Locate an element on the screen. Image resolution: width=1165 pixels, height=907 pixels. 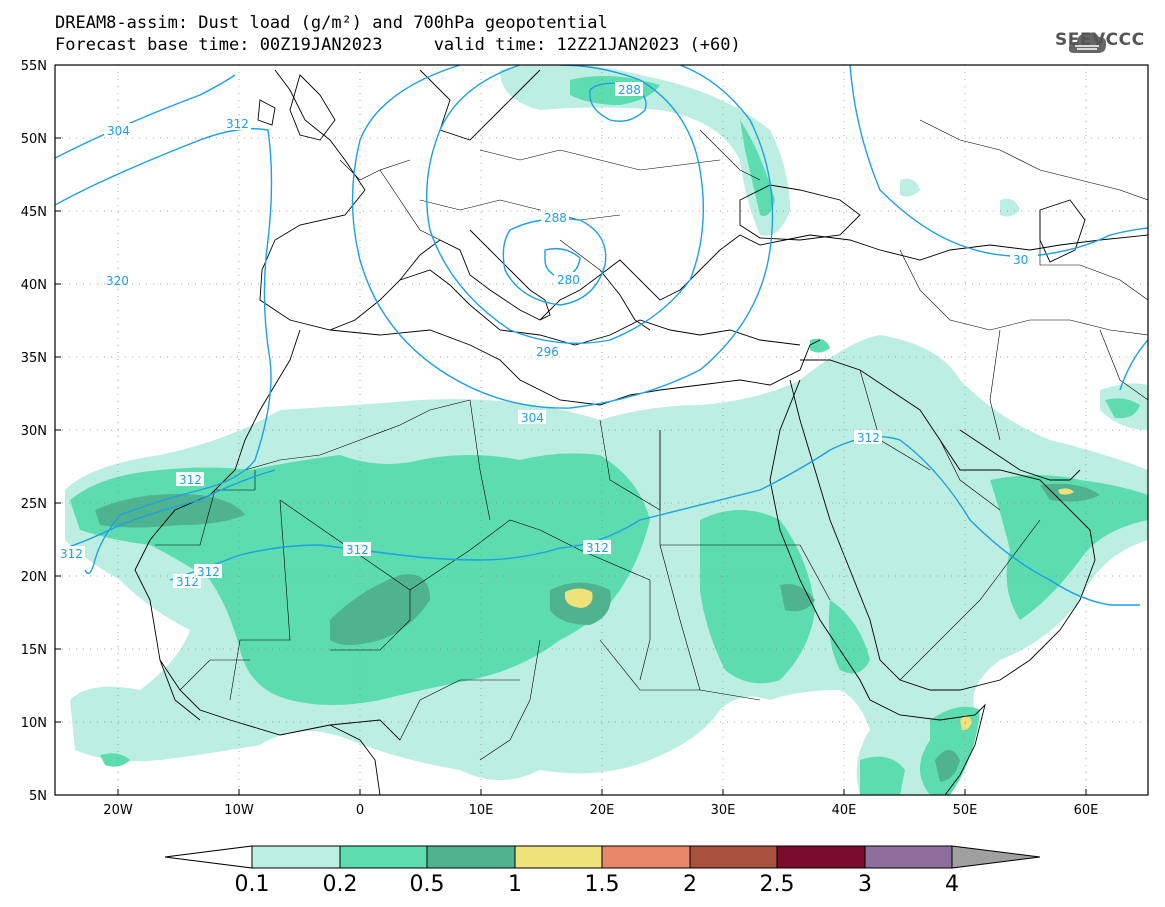
colorbar-over-triangle is located at coordinates (996, 857).